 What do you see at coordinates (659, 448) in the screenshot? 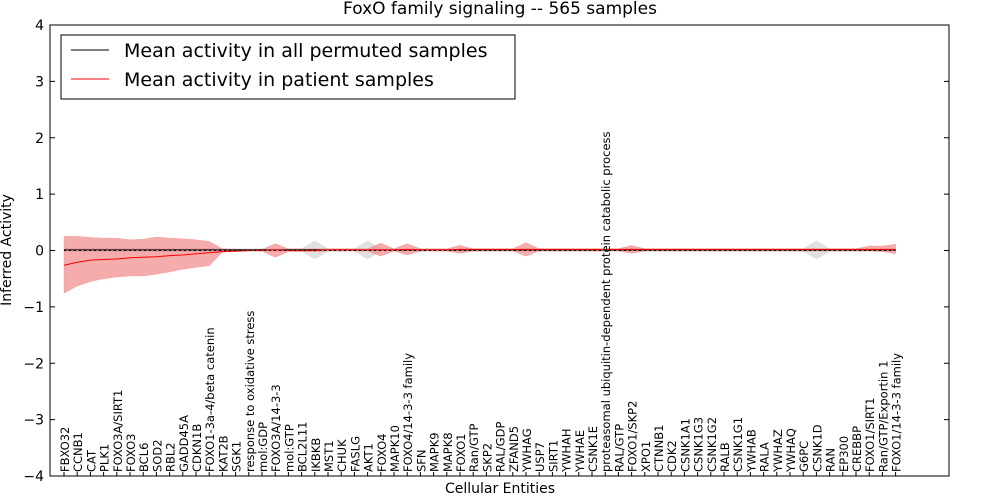
I see `x-tick-label: CTNNB1` at bounding box center [659, 448].